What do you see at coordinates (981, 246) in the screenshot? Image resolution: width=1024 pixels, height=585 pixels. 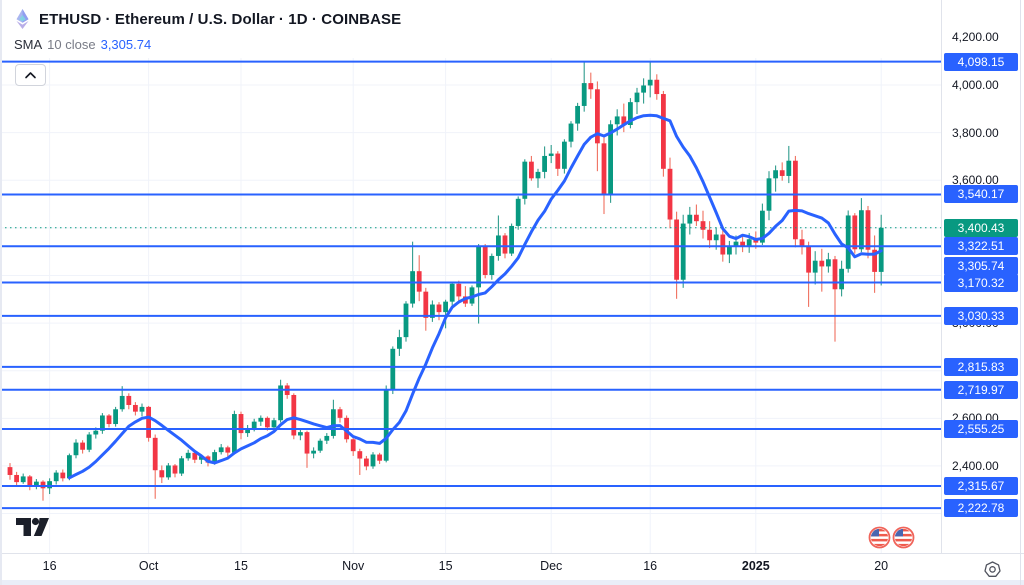 I see `price-level-label: 3,322.51` at bounding box center [981, 246].